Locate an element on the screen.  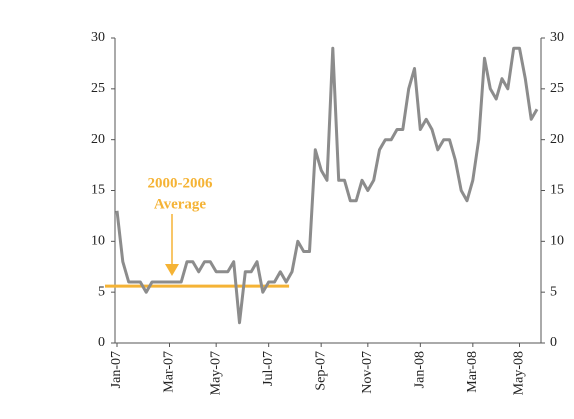
annotation: 2000-2006 is located at coordinates (180, 183).